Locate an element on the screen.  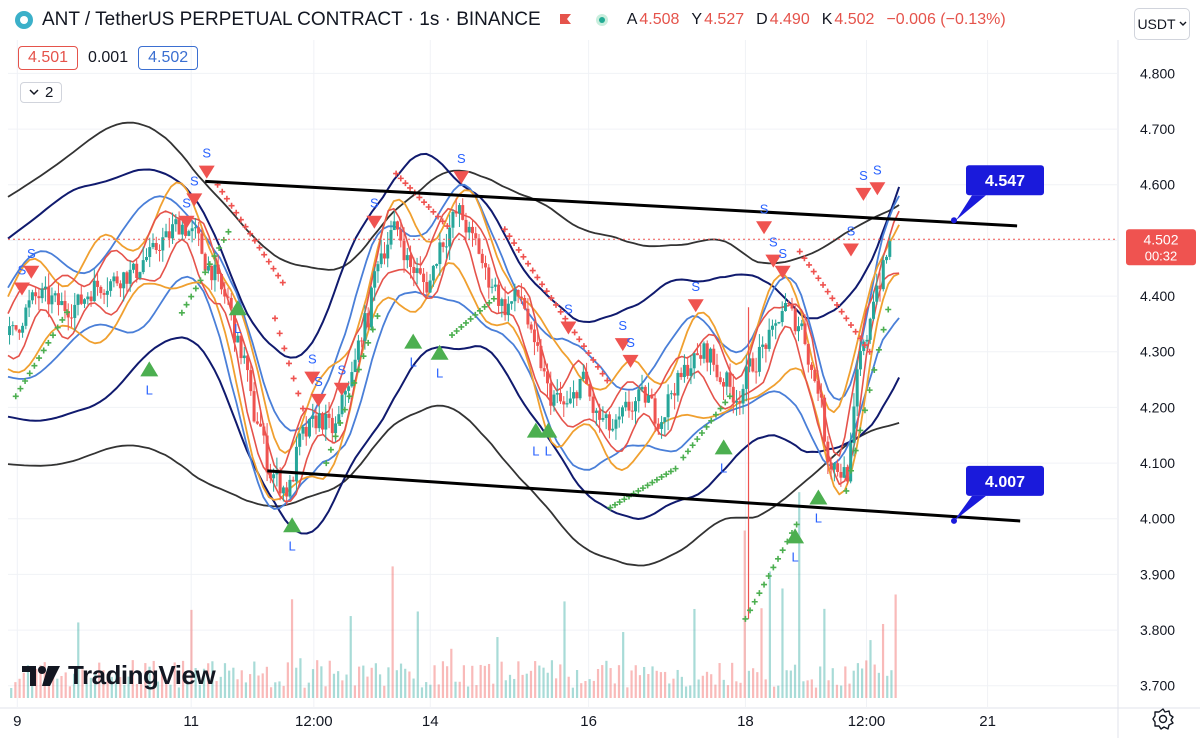
price-tick-label: 4.800 is located at coordinates (1157, 73).